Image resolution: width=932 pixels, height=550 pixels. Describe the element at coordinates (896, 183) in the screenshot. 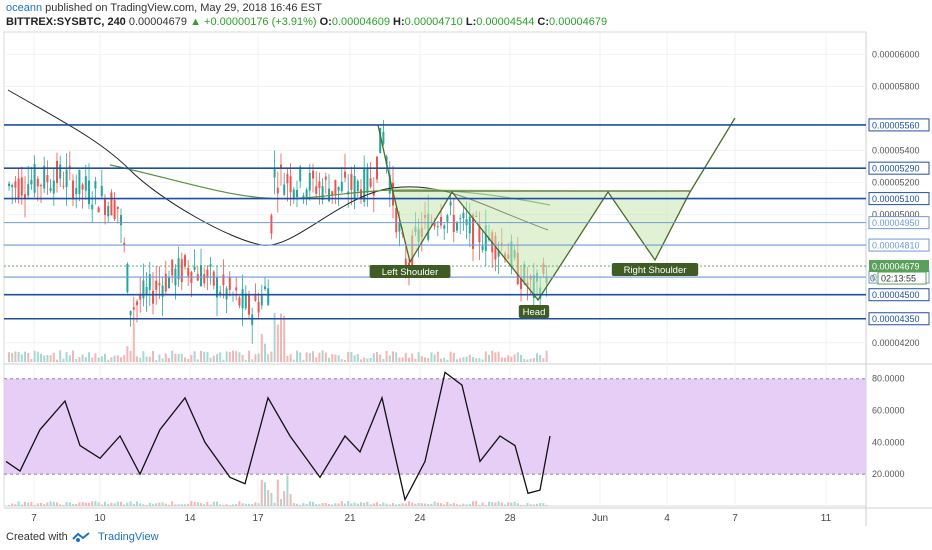

I see `price-tick-label: 0.00005200` at that location.